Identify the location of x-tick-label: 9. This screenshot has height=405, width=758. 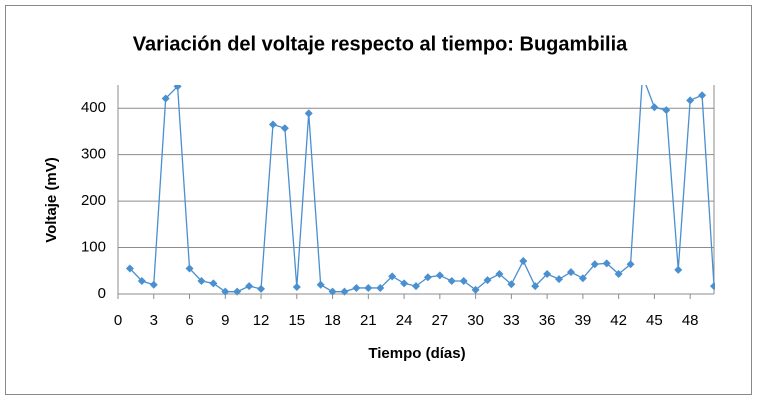
(225, 320).